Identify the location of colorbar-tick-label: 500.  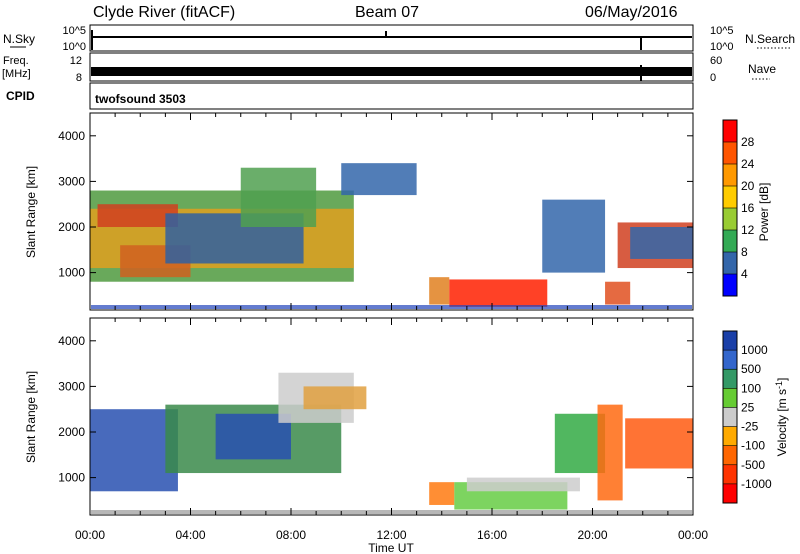
(751, 369).